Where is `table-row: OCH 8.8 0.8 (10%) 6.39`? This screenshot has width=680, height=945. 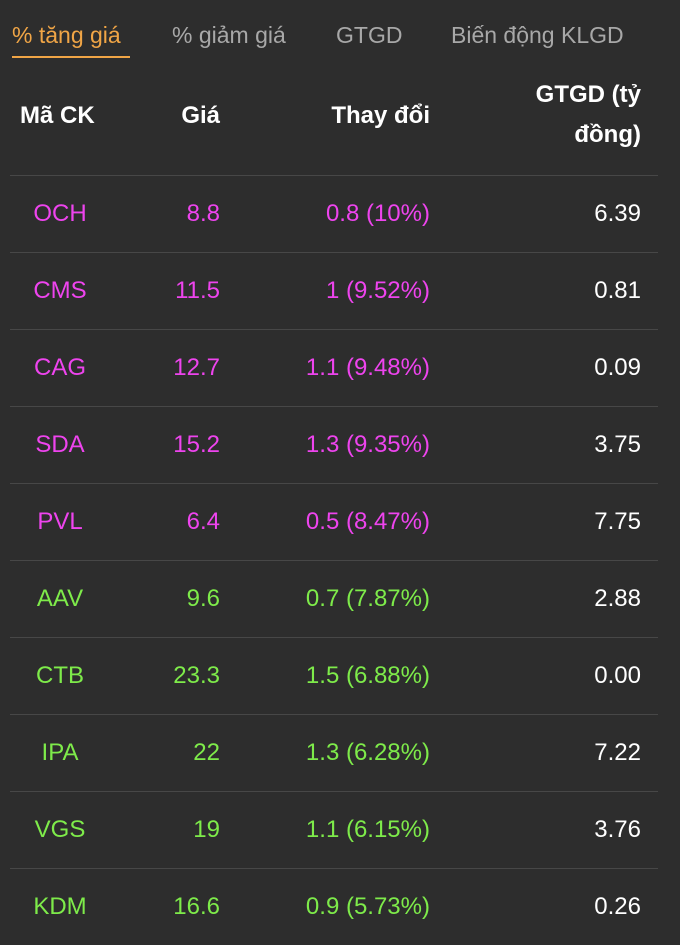 table-row: OCH 8.8 0.8 (10%) 6.39 is located at coordinates (334, 213).